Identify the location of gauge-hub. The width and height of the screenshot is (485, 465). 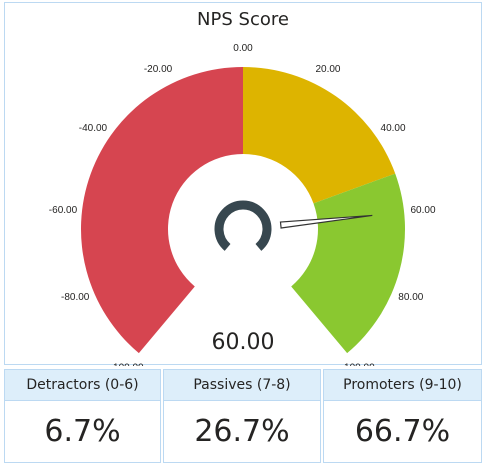
(243, 225).